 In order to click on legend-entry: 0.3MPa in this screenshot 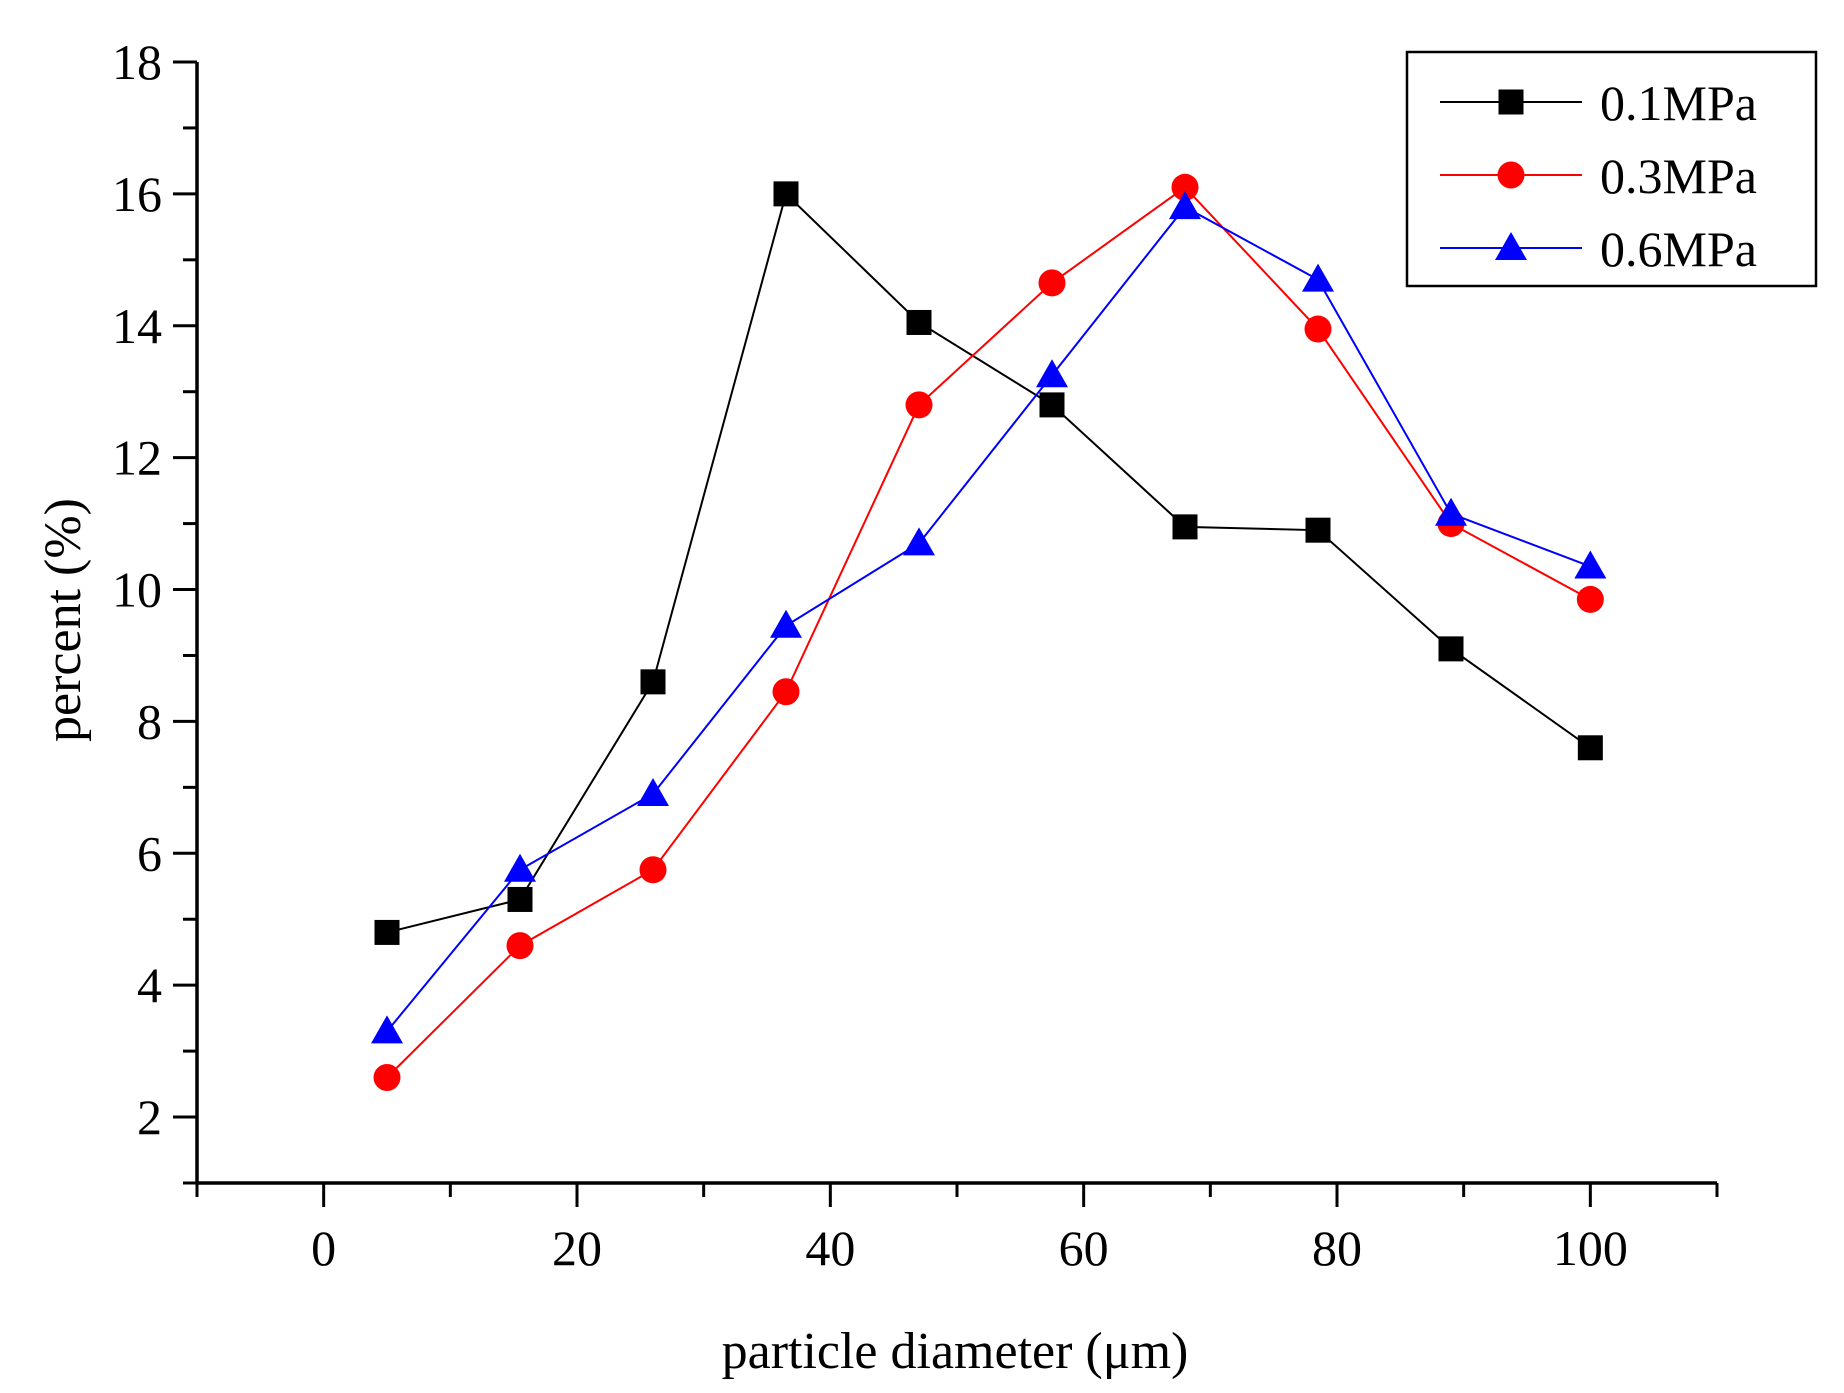, I will do `click(1598, 176)`.